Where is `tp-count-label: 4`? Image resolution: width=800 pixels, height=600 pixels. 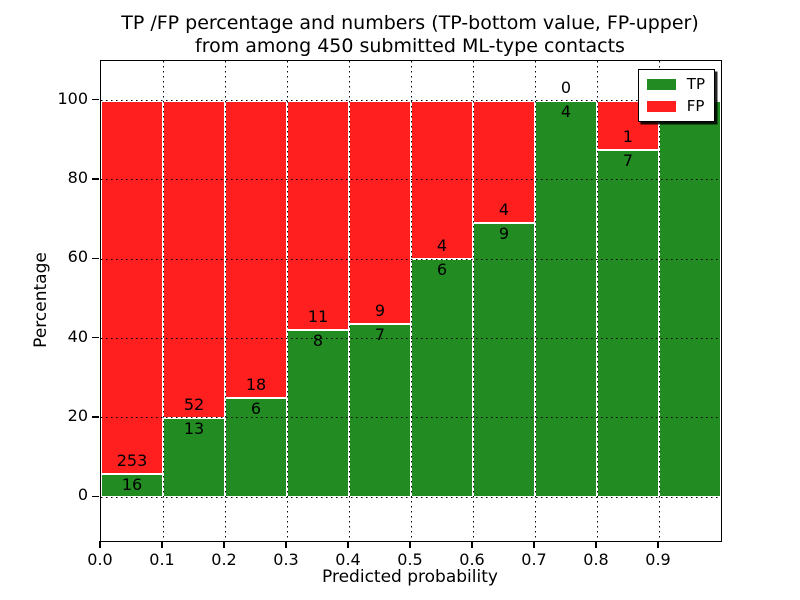
tp-count-label: 4 is located at coordinates (566, 111).